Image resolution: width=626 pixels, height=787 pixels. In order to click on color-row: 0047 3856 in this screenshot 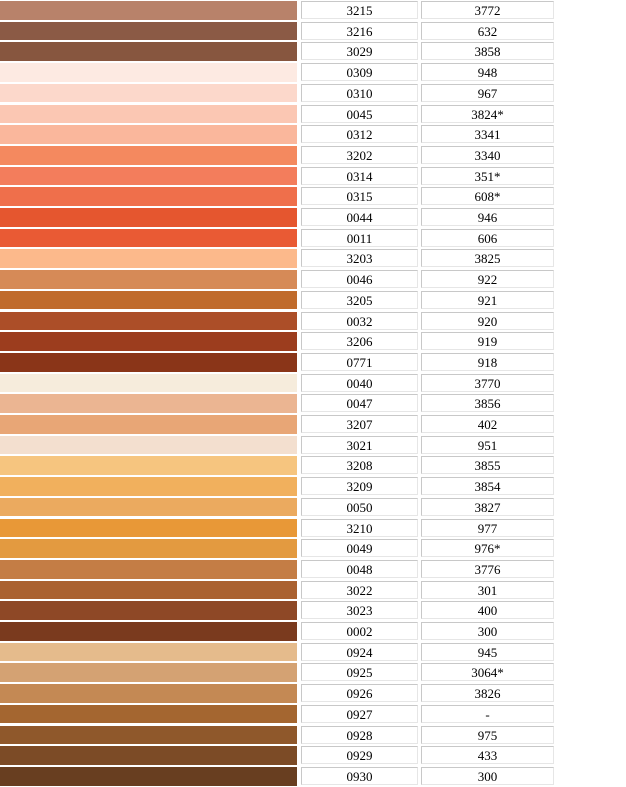, I will do `click(277, 403)`.